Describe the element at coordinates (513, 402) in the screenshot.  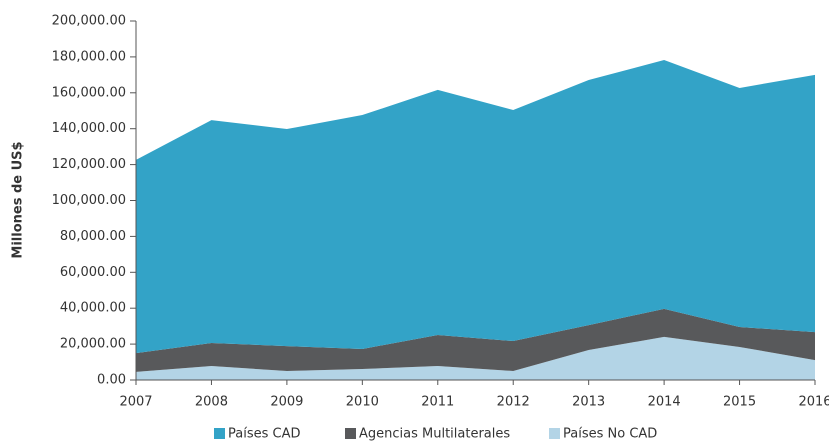
I see `x-tick-label: 2012` at that location.